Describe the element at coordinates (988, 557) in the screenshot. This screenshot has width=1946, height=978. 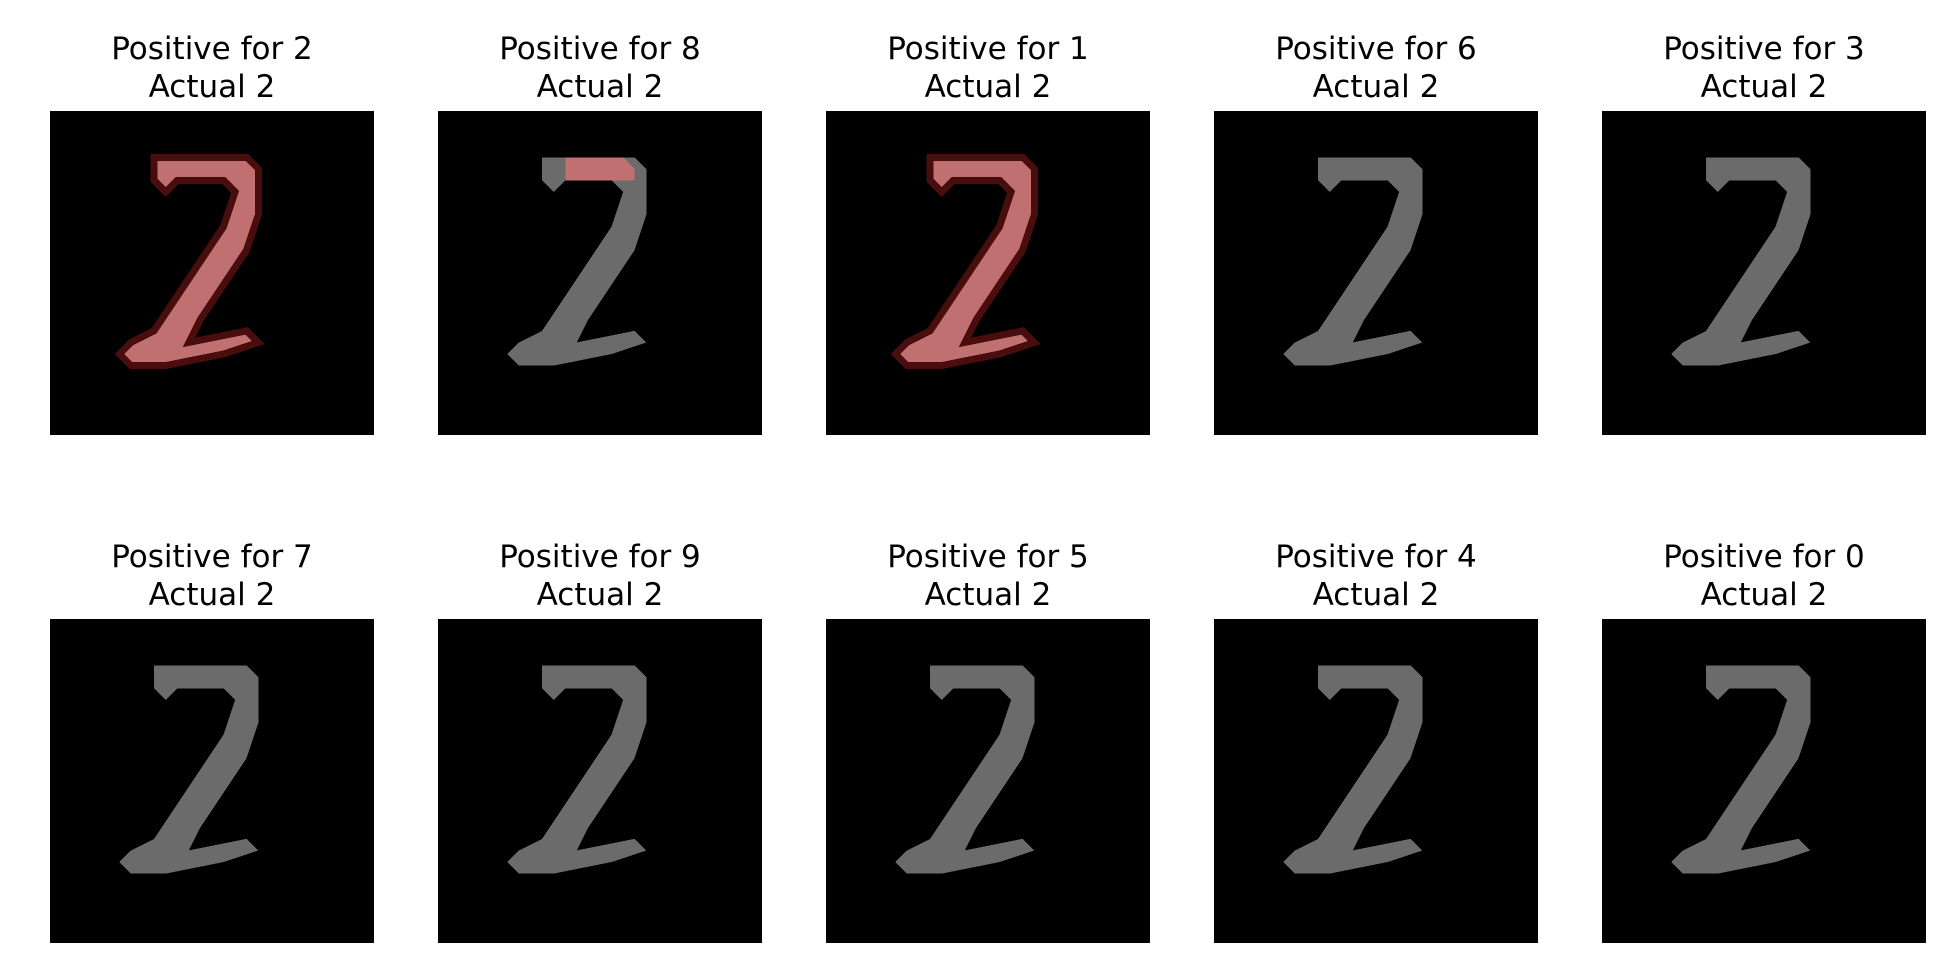
I see `panel-title-line: Positive for 5` at that location.